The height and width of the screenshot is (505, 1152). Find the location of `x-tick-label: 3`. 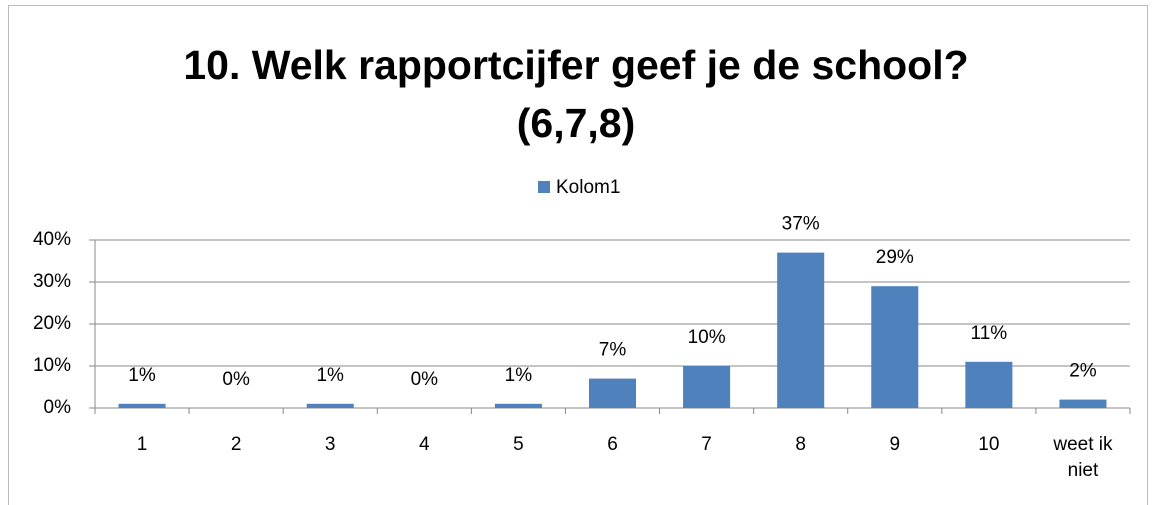

x-tick-label: 3 is located at coordinates (330, 444).